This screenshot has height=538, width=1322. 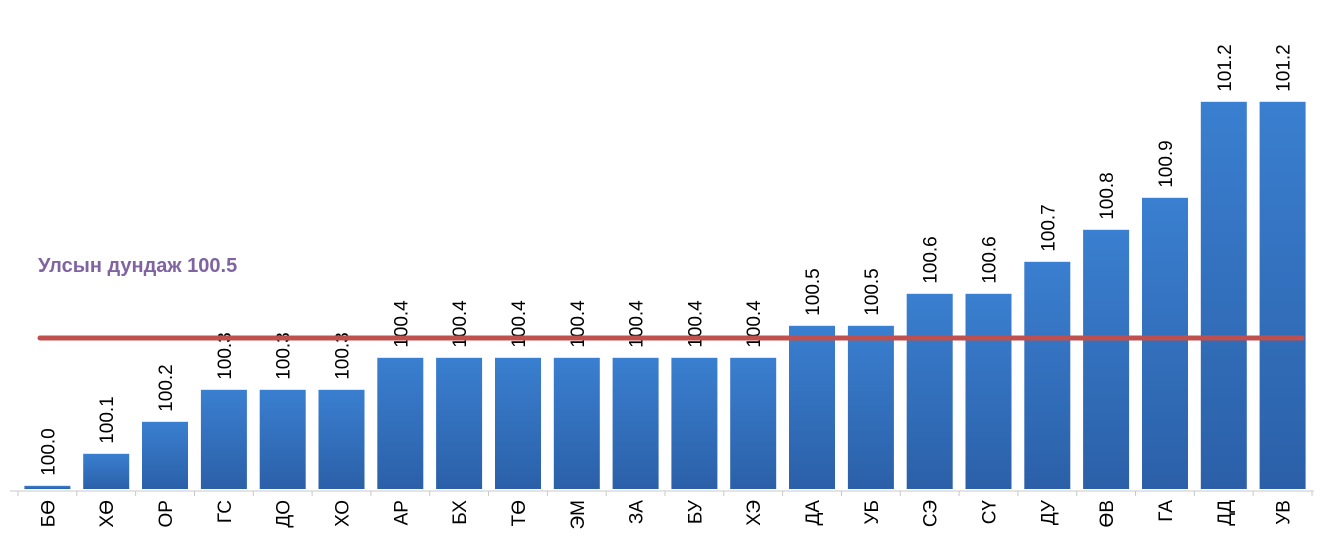 What do you see at coordinates (812, 407) in the screenshot?
I see `bar-ДА` at bounding box center [812, 407].